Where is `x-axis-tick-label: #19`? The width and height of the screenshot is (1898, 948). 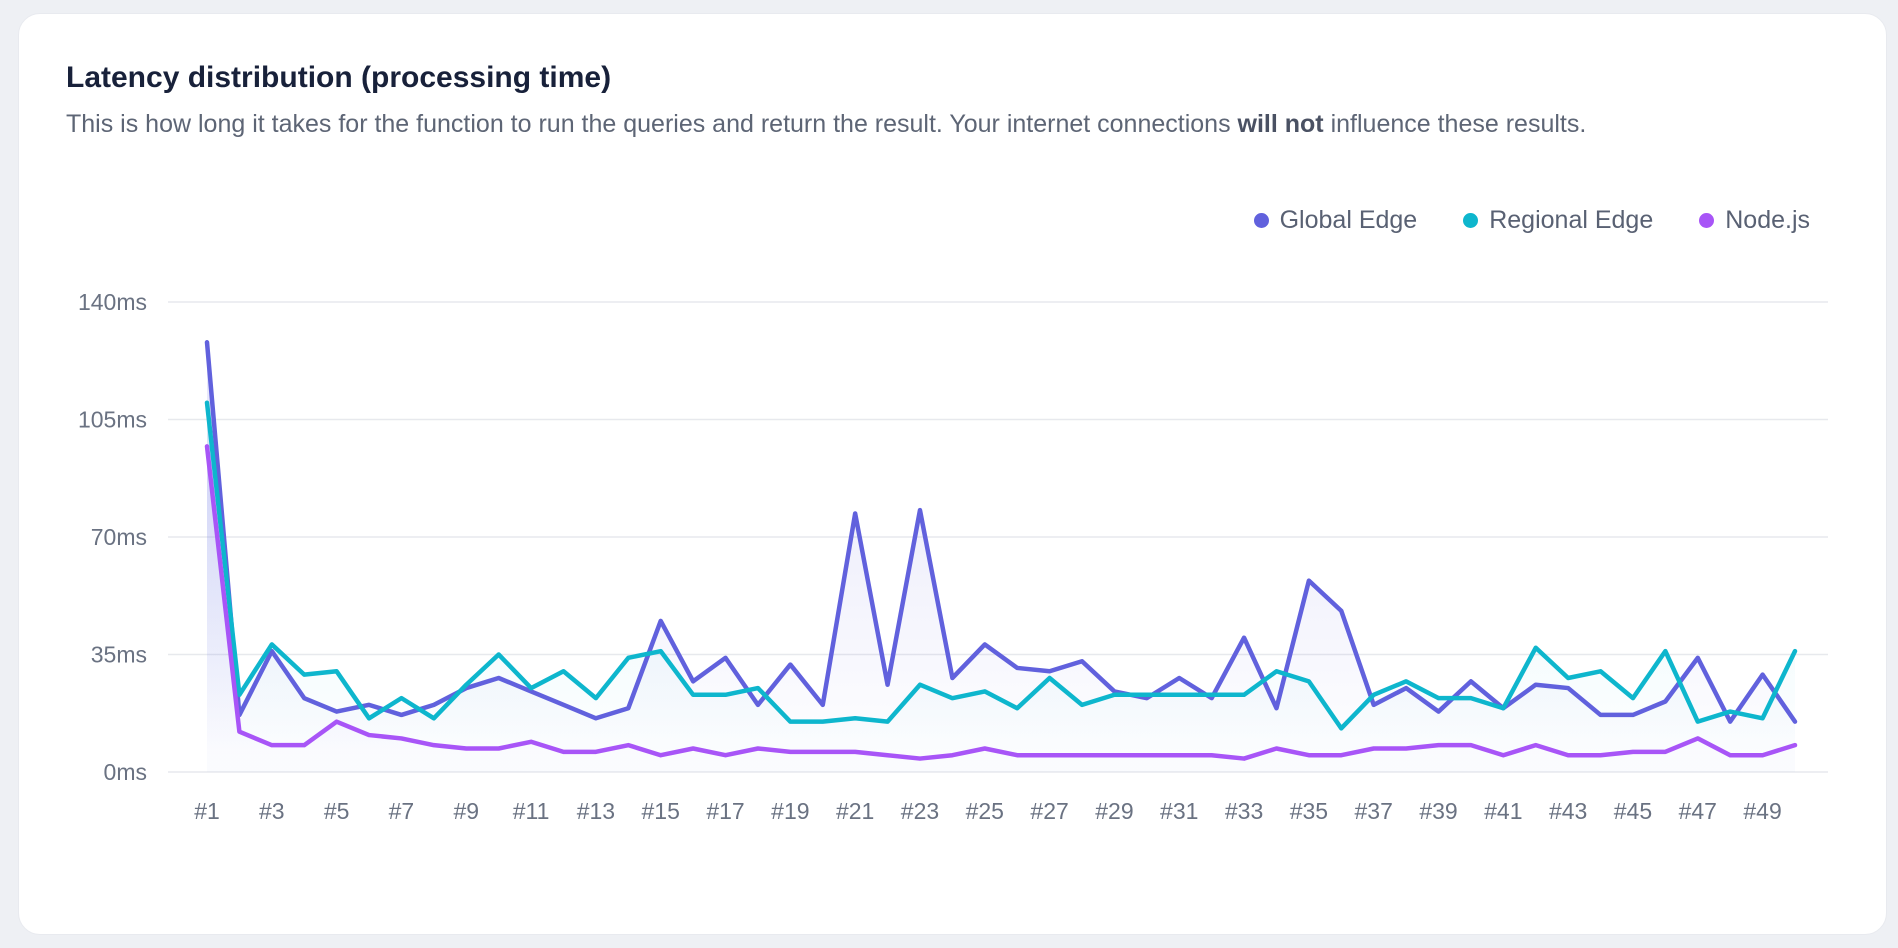 x-axis-tick-label: #19 is located at coordinates (790, 811).